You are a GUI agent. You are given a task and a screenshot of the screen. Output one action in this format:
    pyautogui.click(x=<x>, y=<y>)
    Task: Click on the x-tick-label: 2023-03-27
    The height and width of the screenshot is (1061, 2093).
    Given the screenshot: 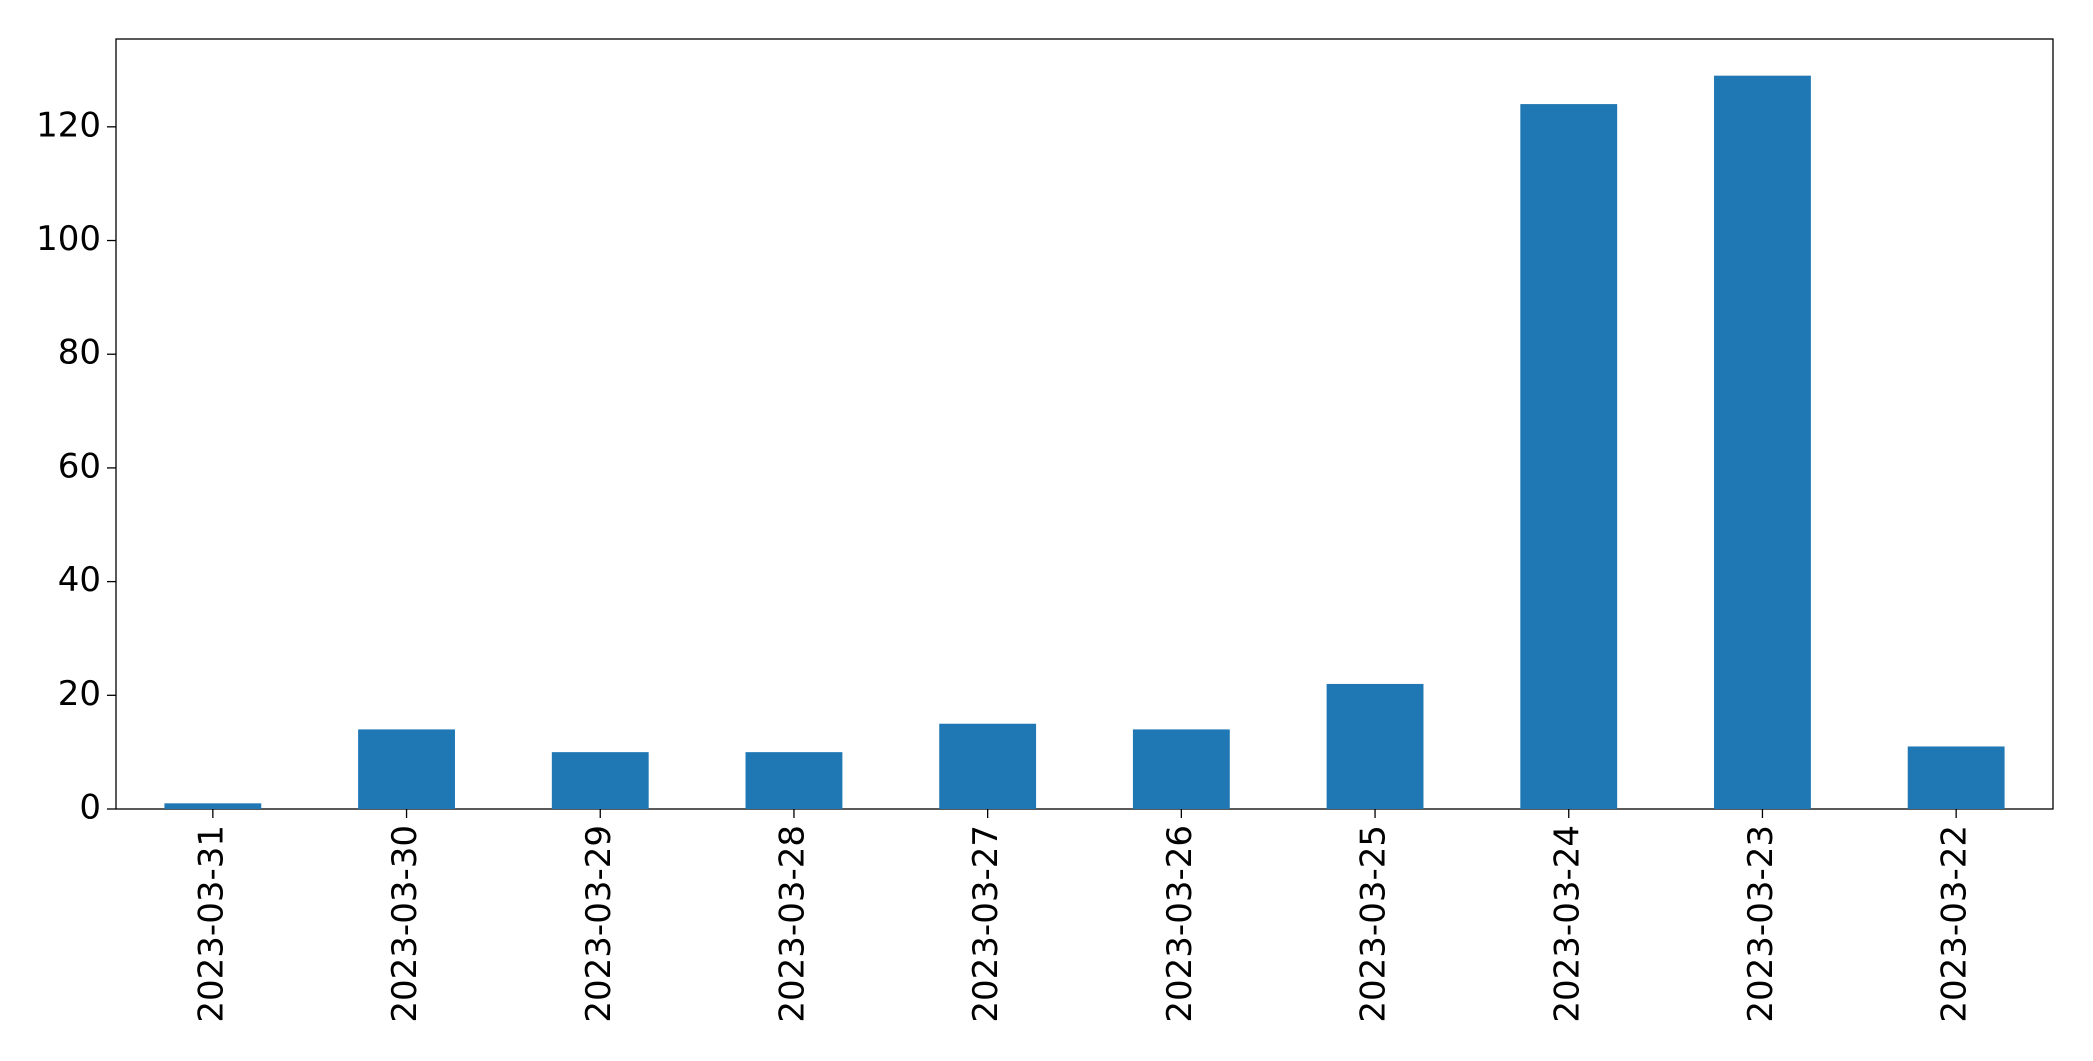 What is the action you would take?
    pyautogui.click(x=986, y=924)
    